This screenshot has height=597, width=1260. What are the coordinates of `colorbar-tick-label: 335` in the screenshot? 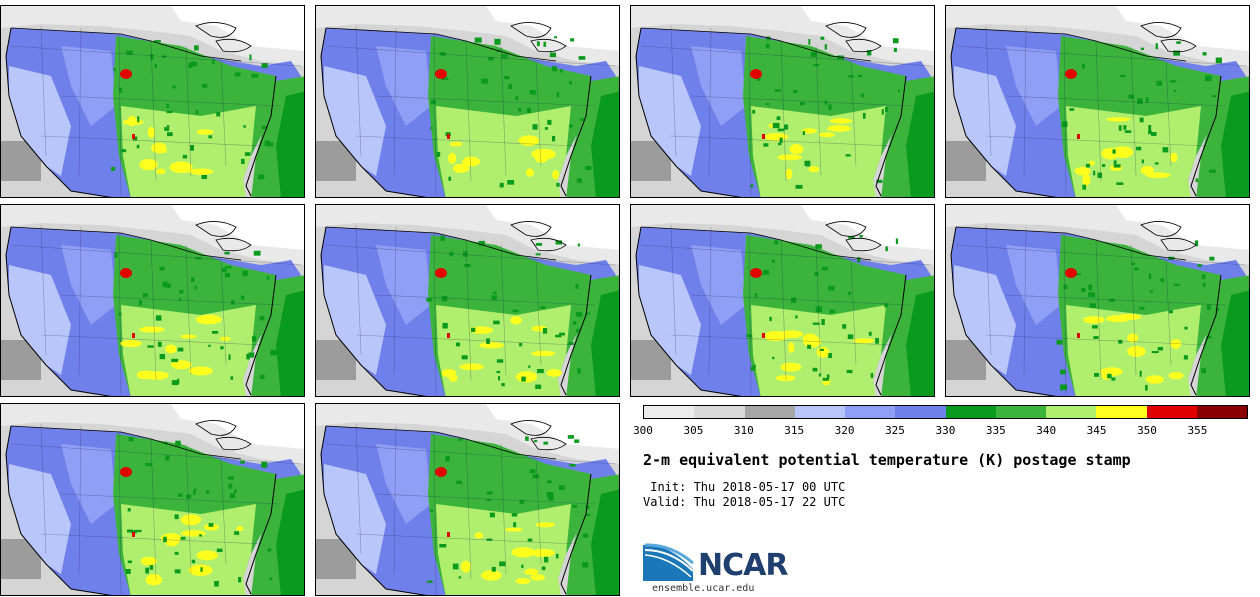 It's located at (995, 430).